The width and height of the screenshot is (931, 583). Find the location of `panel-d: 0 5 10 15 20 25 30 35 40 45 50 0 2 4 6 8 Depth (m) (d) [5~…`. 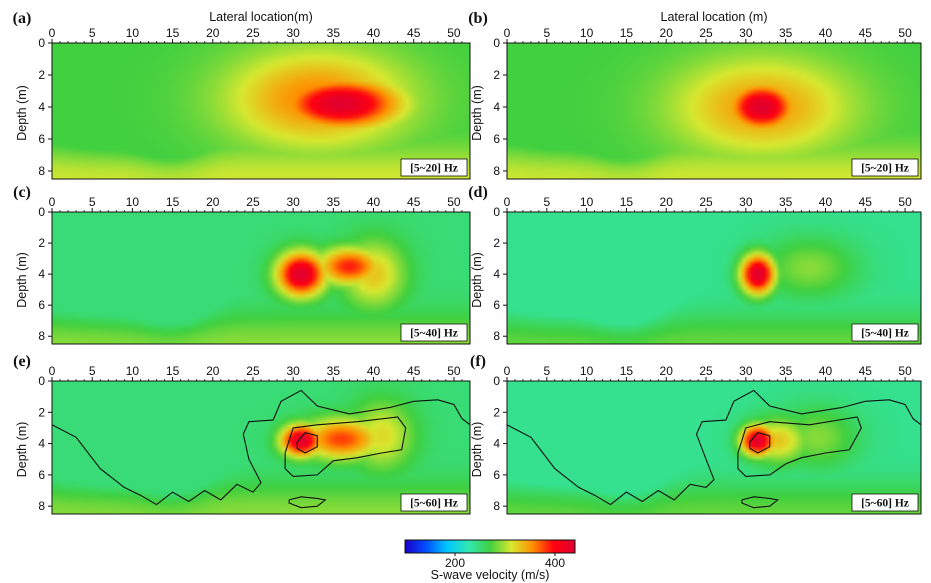

panel-d: 0 5 10 15 20 25 30 35 40 45 50 0 2 4 6 8 Depth (m) (d) [5~… is located at coordinates (695, 264).